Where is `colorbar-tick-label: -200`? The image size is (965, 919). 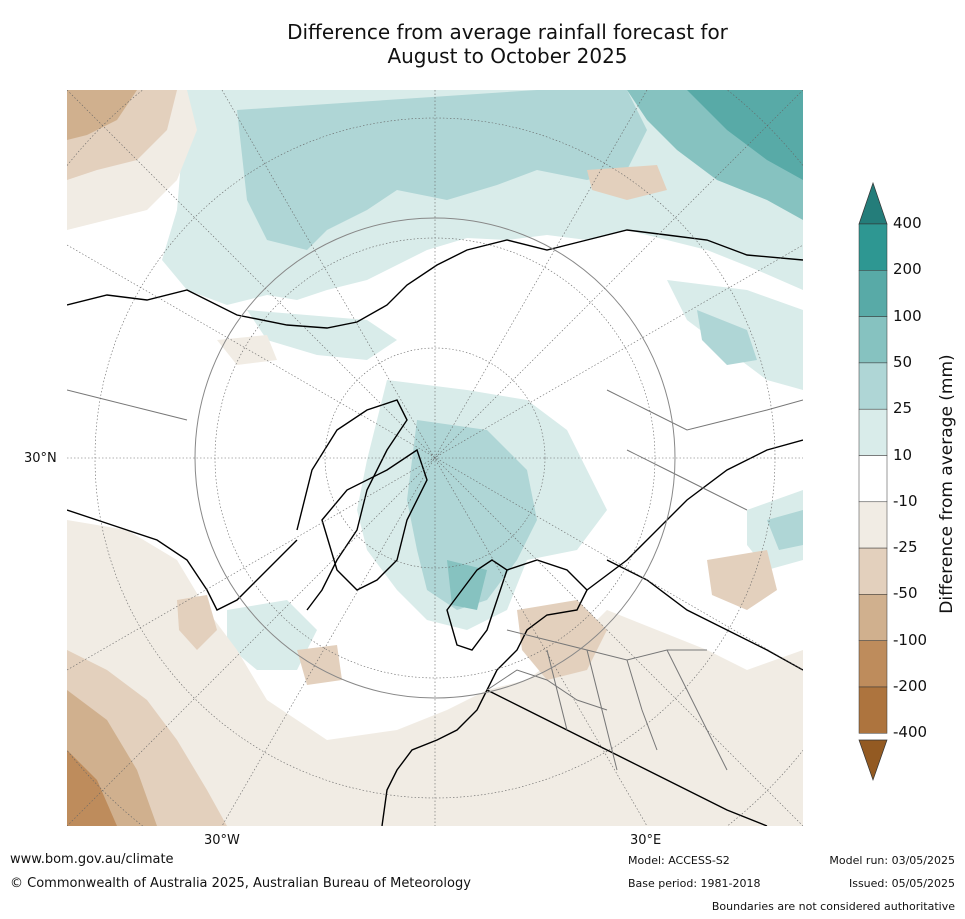 colorbar-tick-label: -200 is located at coordinates (910, 686).